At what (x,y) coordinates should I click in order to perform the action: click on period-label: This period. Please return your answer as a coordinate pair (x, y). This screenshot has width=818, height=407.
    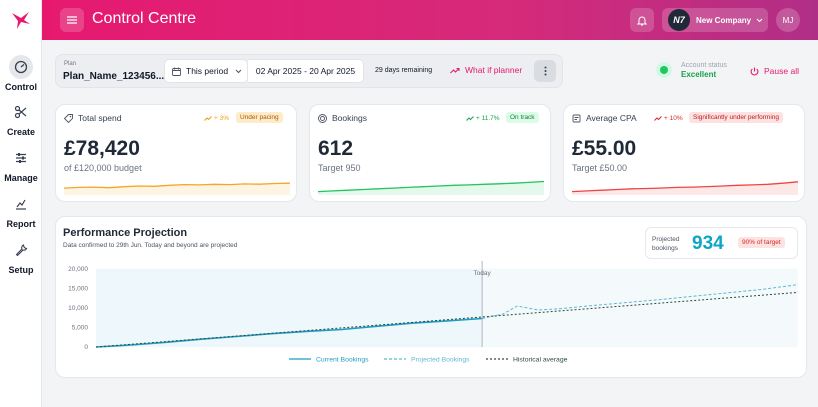
    Looking at the image, I should click on (207, 71).